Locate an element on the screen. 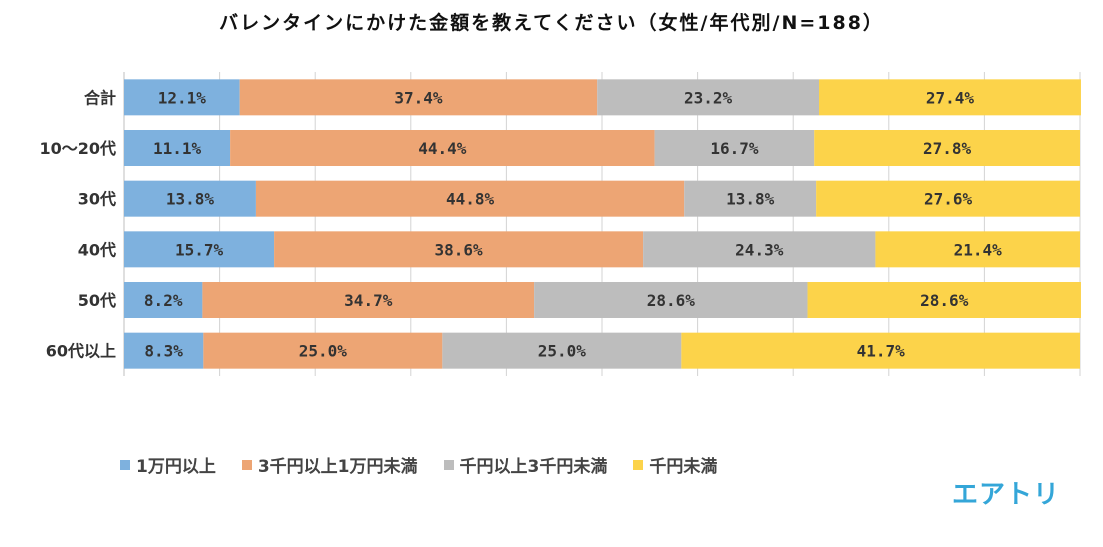 This screenshot has height=547, width=1103. category-label: 合計 is located at coordinates (100, 97).